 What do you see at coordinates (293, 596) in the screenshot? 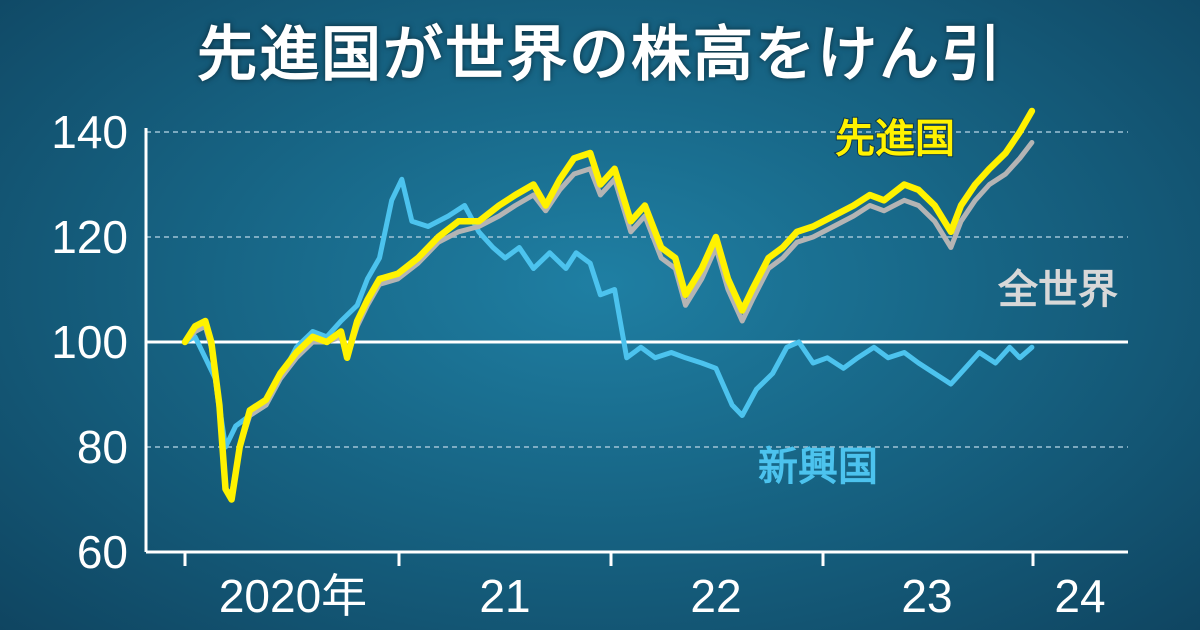
I see `x-tick-label: 2020年` at bounding box center [293, 596].